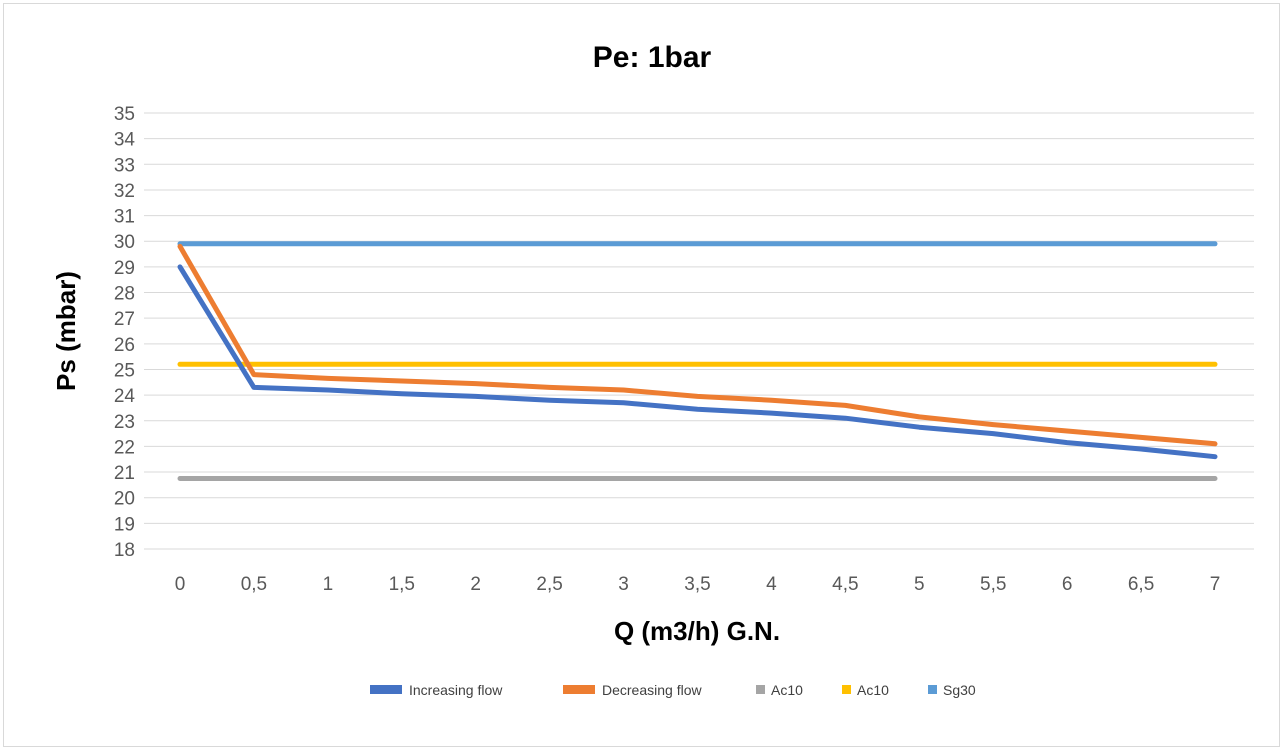 Image resolution: width=1284 pixels, height=751 pixels. I want to click on y-tick-labels: 18 19 20 21 22 23 24 25 26 27 28 29 30 31 32 33 34 35, so click(125, 332).